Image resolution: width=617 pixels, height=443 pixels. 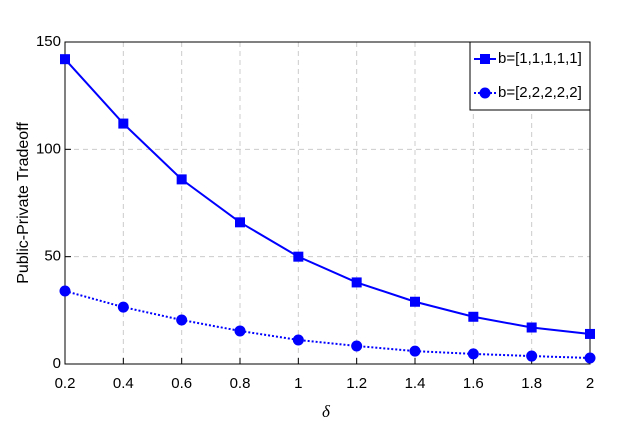 I want to click on x-tick-label: 1.2, so click(x=356, y=383).